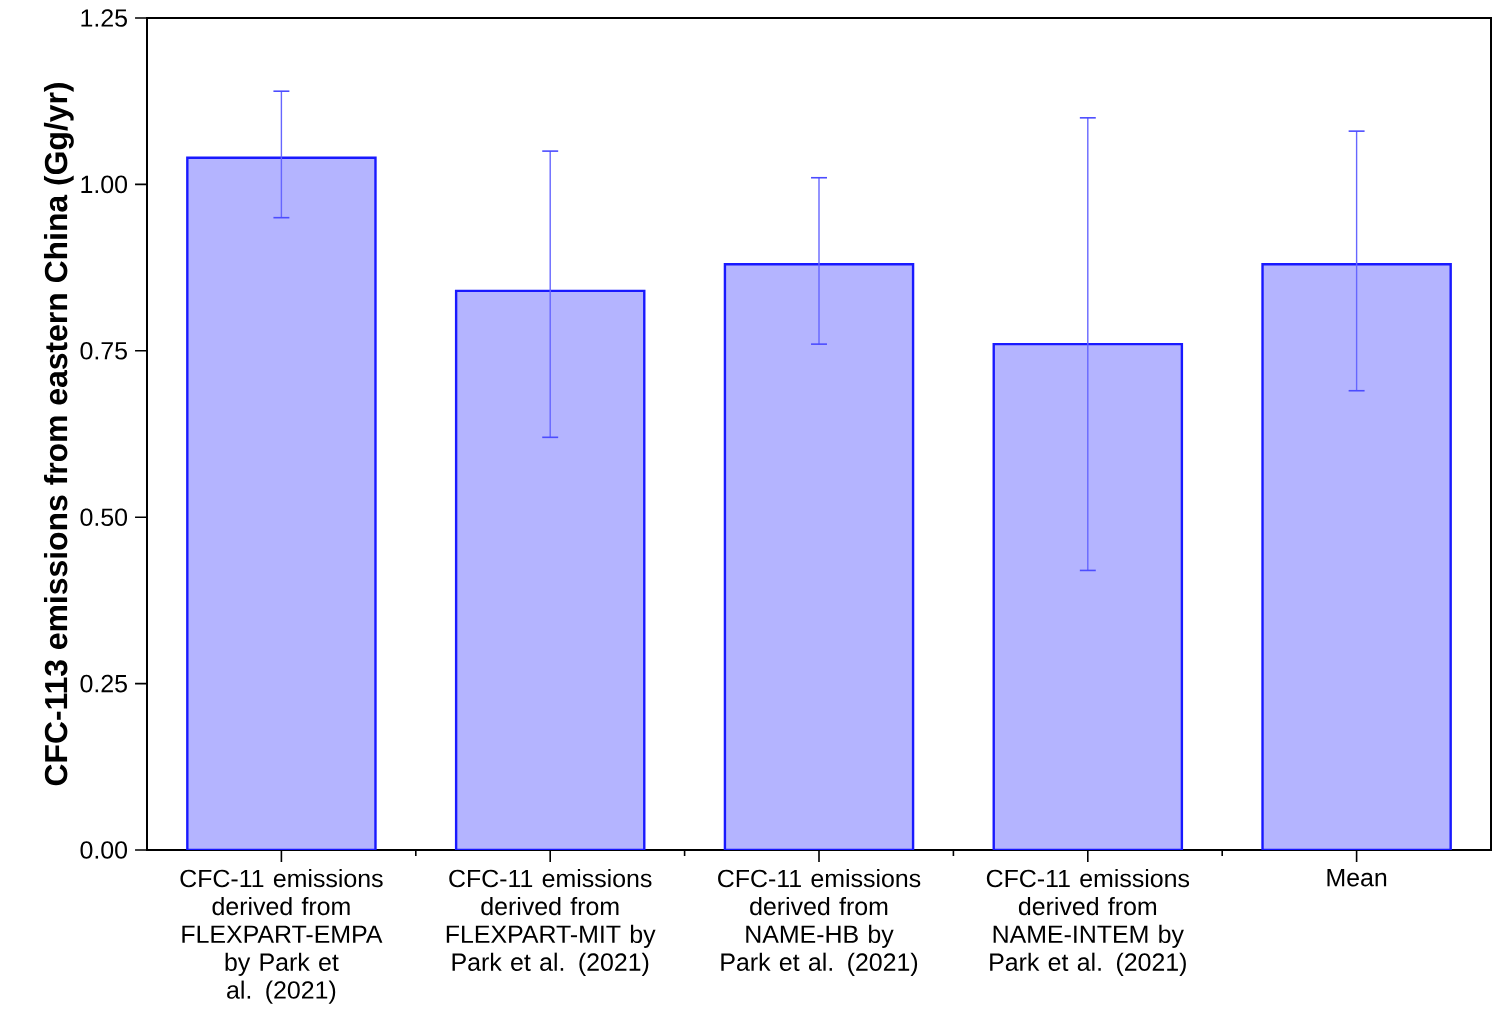 This screenshot has height=1010, width=1500. Describe the element at coordinates (104, 517) in the screenshot. I see `y-tick-label: 0.50` at that location.